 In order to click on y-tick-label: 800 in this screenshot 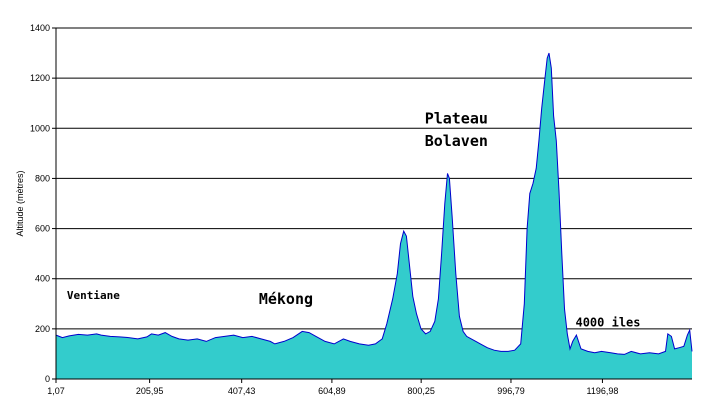, I will do `click(42, 178)`.